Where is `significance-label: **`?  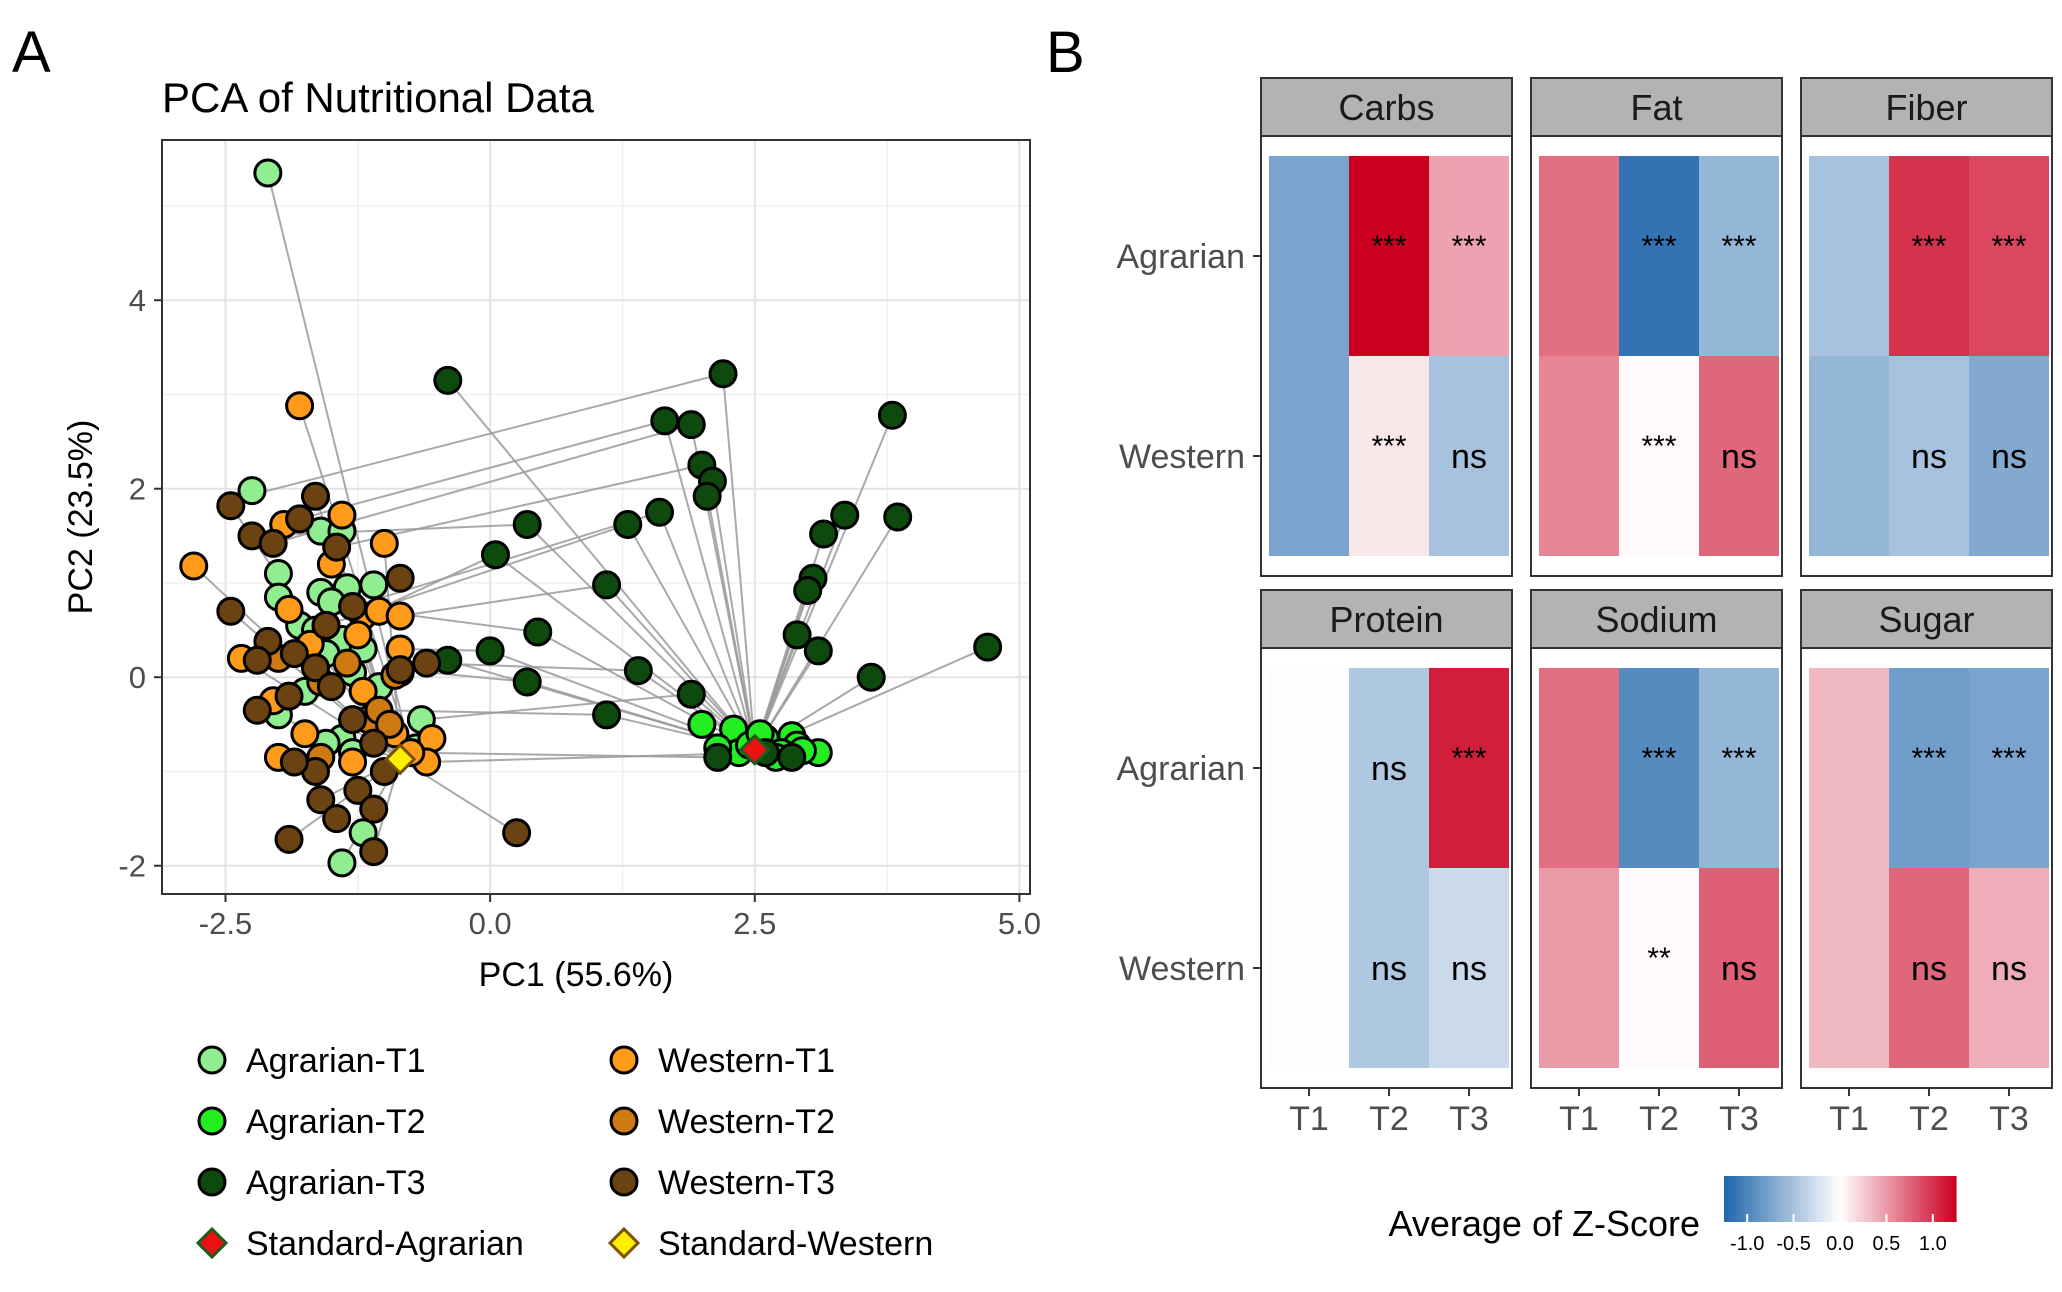 significance-label: ** is located at coordinates (1659, 958).